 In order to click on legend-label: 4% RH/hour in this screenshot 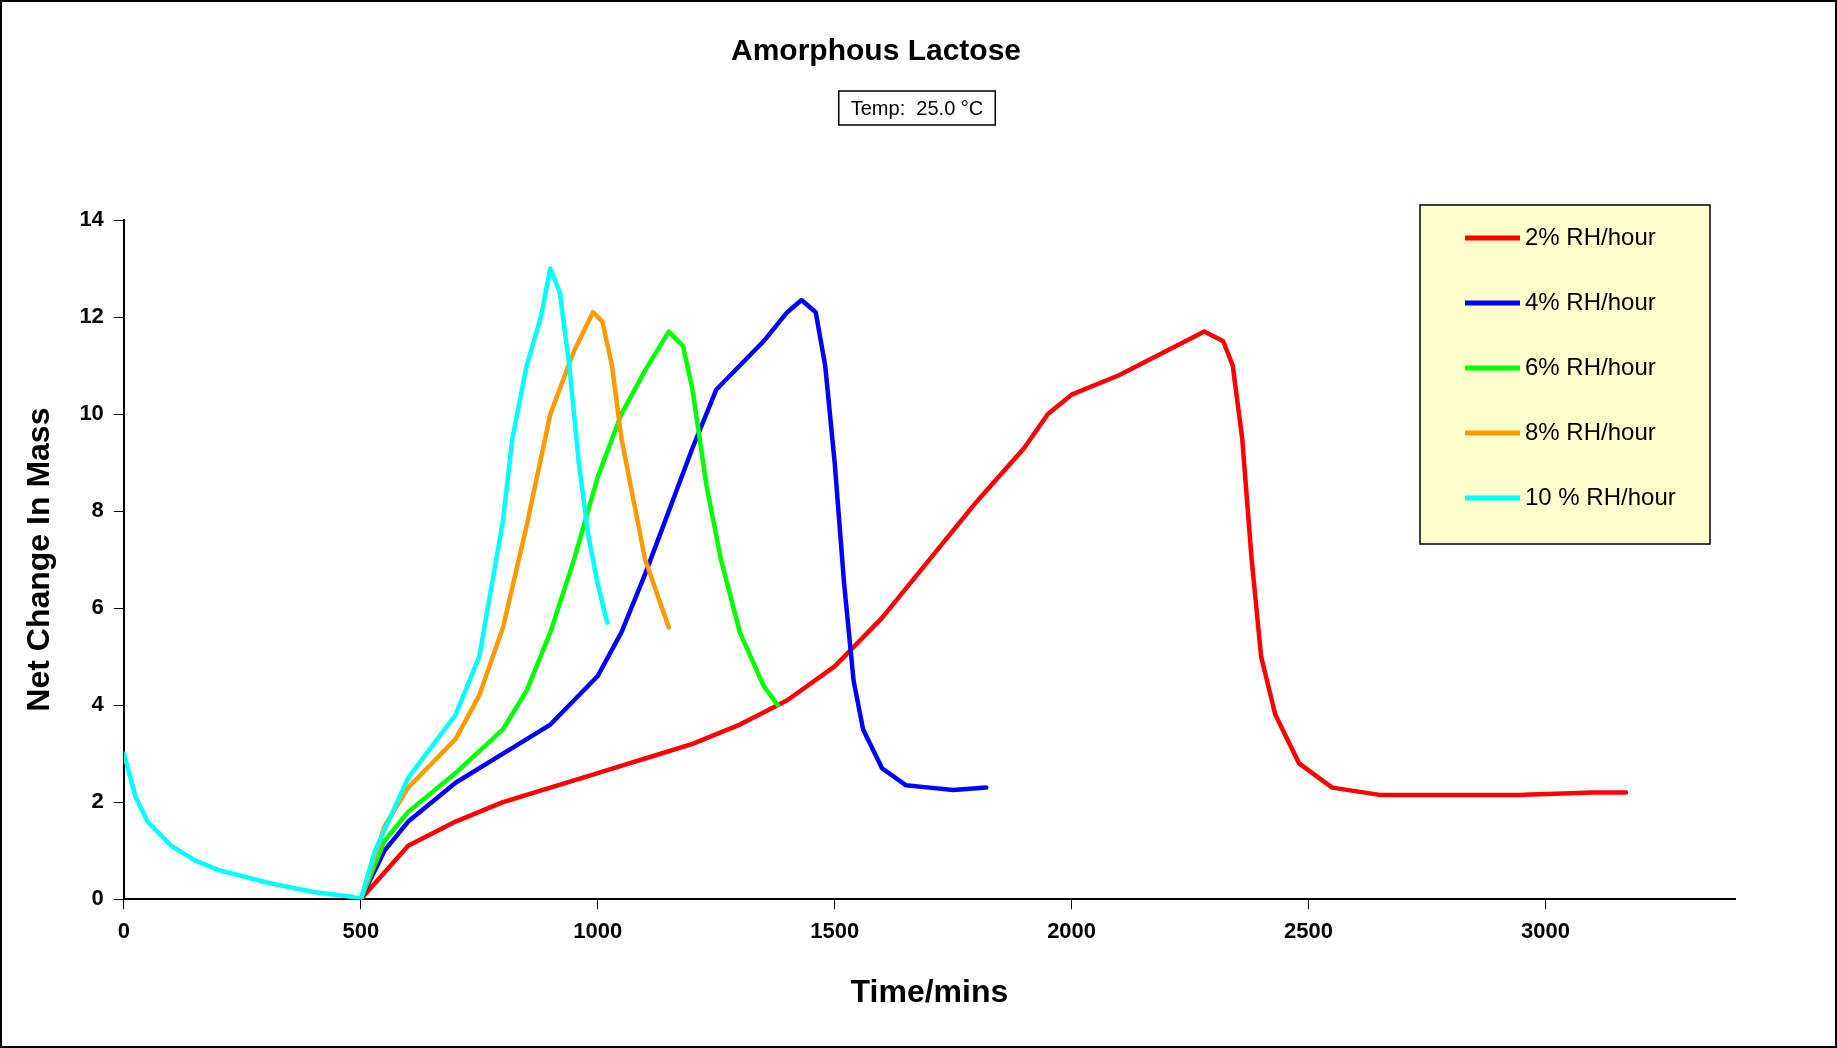, I will do `click(1590, 301)`.